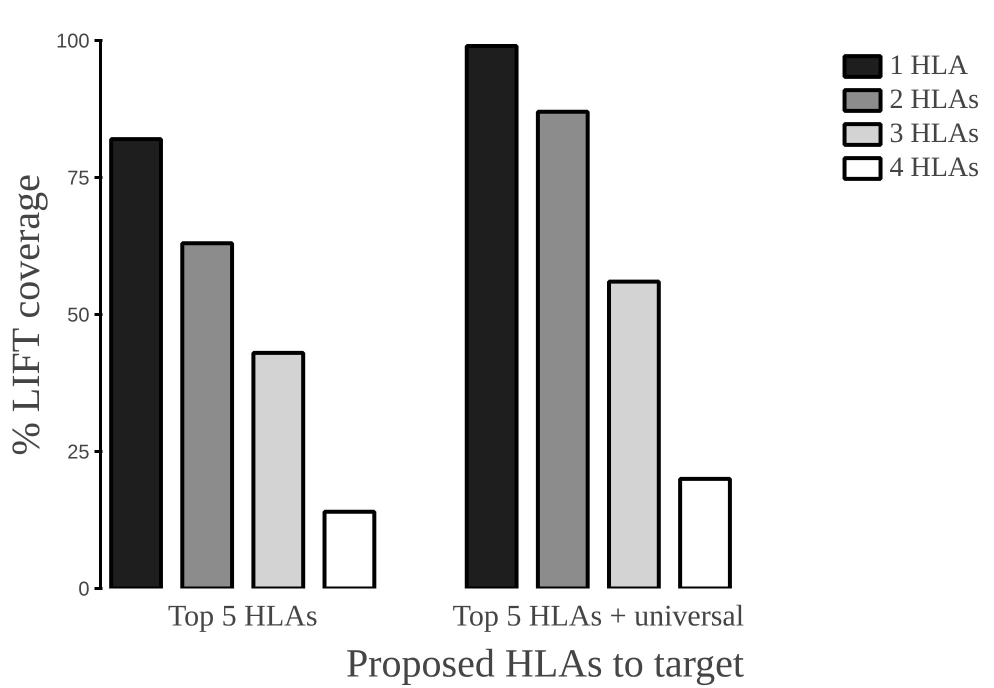 Image resolution: width=994 pixels, height=688 pixels. I want to click on legend-label: 3 HLAs, so click(934, 134).